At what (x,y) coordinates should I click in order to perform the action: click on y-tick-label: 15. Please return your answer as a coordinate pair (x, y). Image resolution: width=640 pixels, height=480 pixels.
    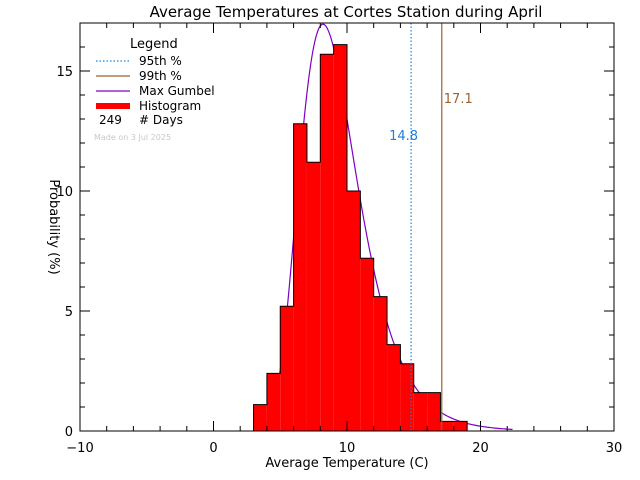
    Looking at the image, I should click on (64, 72).